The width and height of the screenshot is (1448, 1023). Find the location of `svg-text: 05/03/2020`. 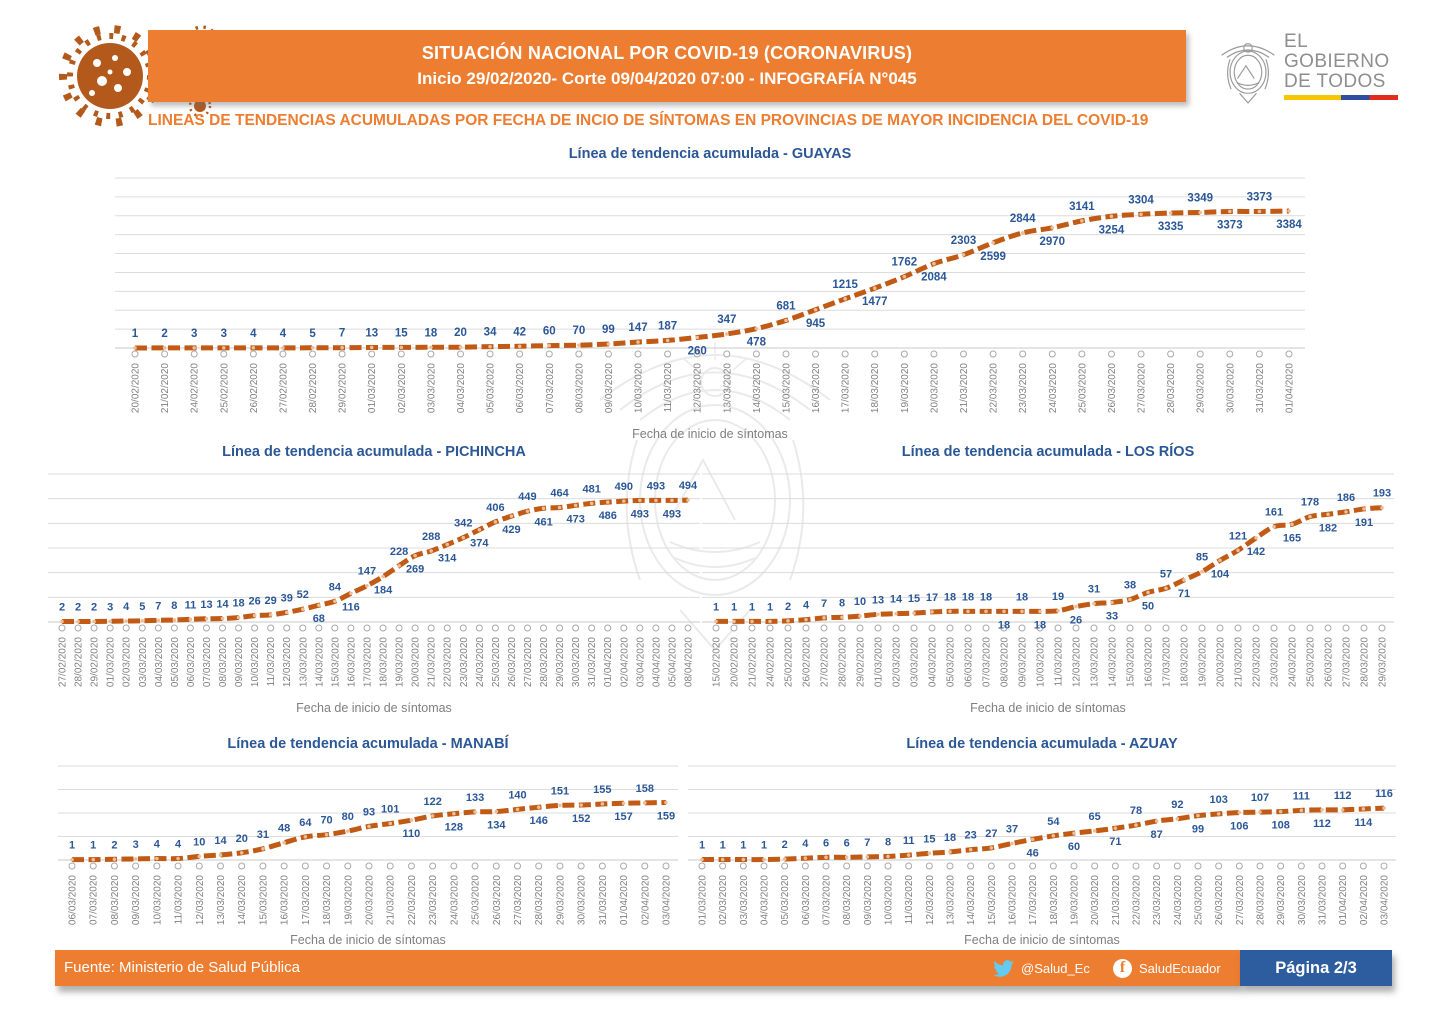

svg-text: 05/03/2020 is located at coordinates (175, 662).